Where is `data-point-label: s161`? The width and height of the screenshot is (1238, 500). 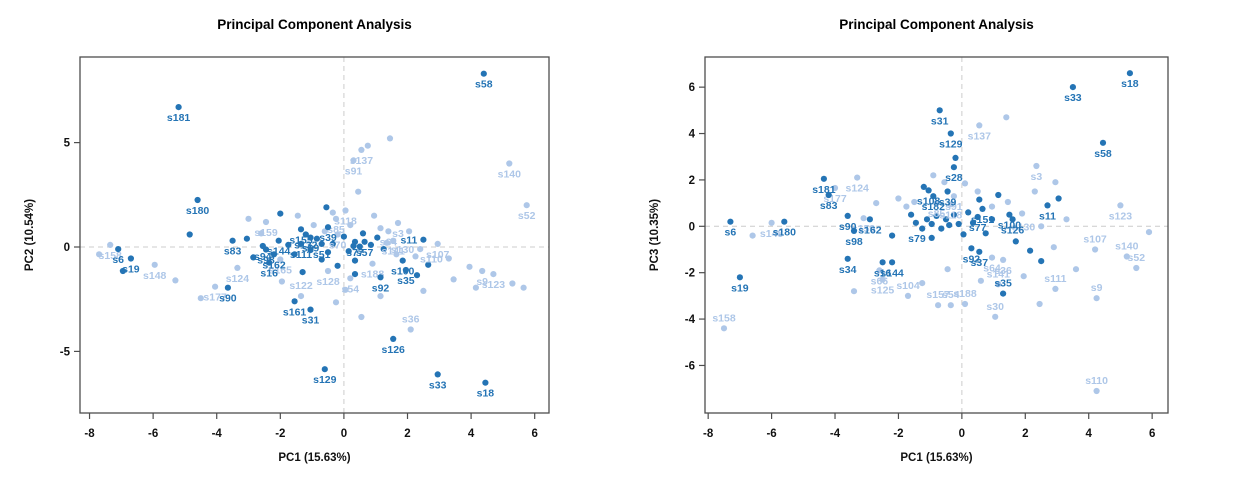 data-point-label: s161 is located at coordinates (295, 312).